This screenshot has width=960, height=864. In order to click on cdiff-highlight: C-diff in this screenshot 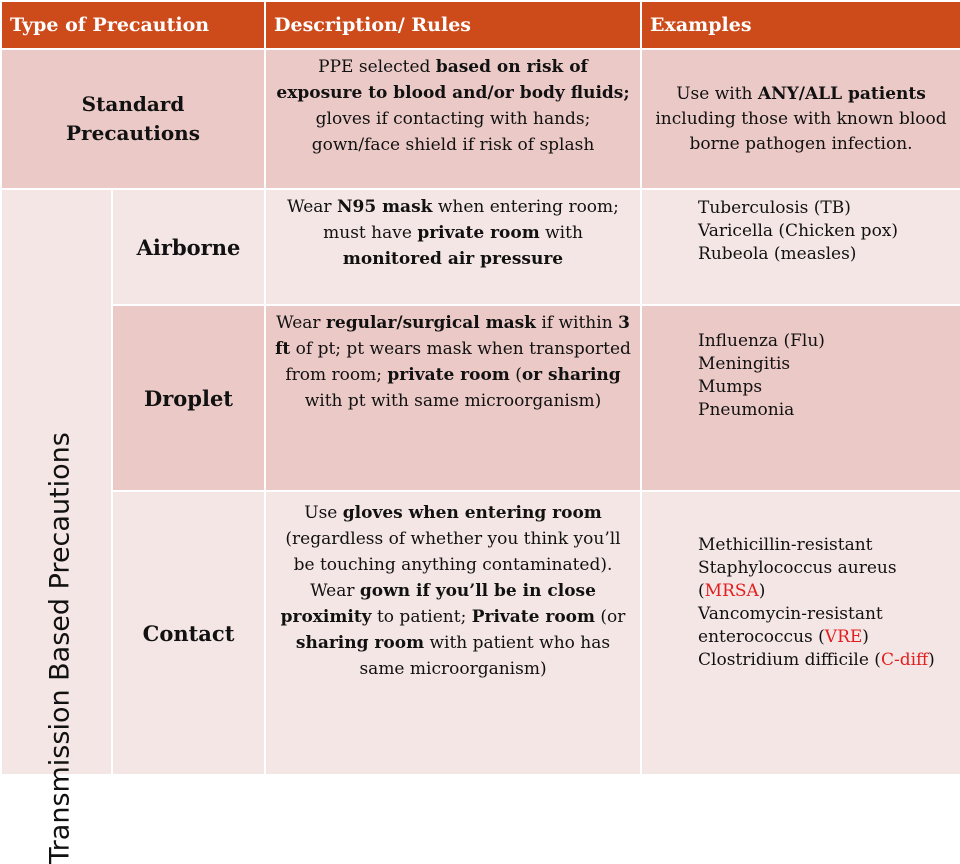, I will do `click(904, 660)`.